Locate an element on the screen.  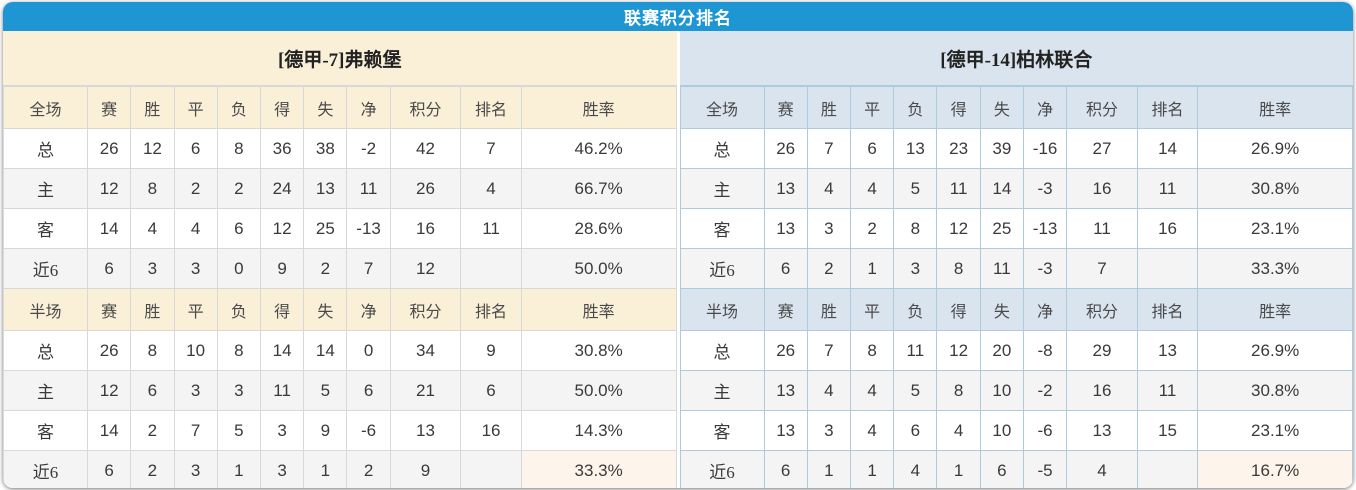
column-header: 失 is located at coordinates (1001, 309).